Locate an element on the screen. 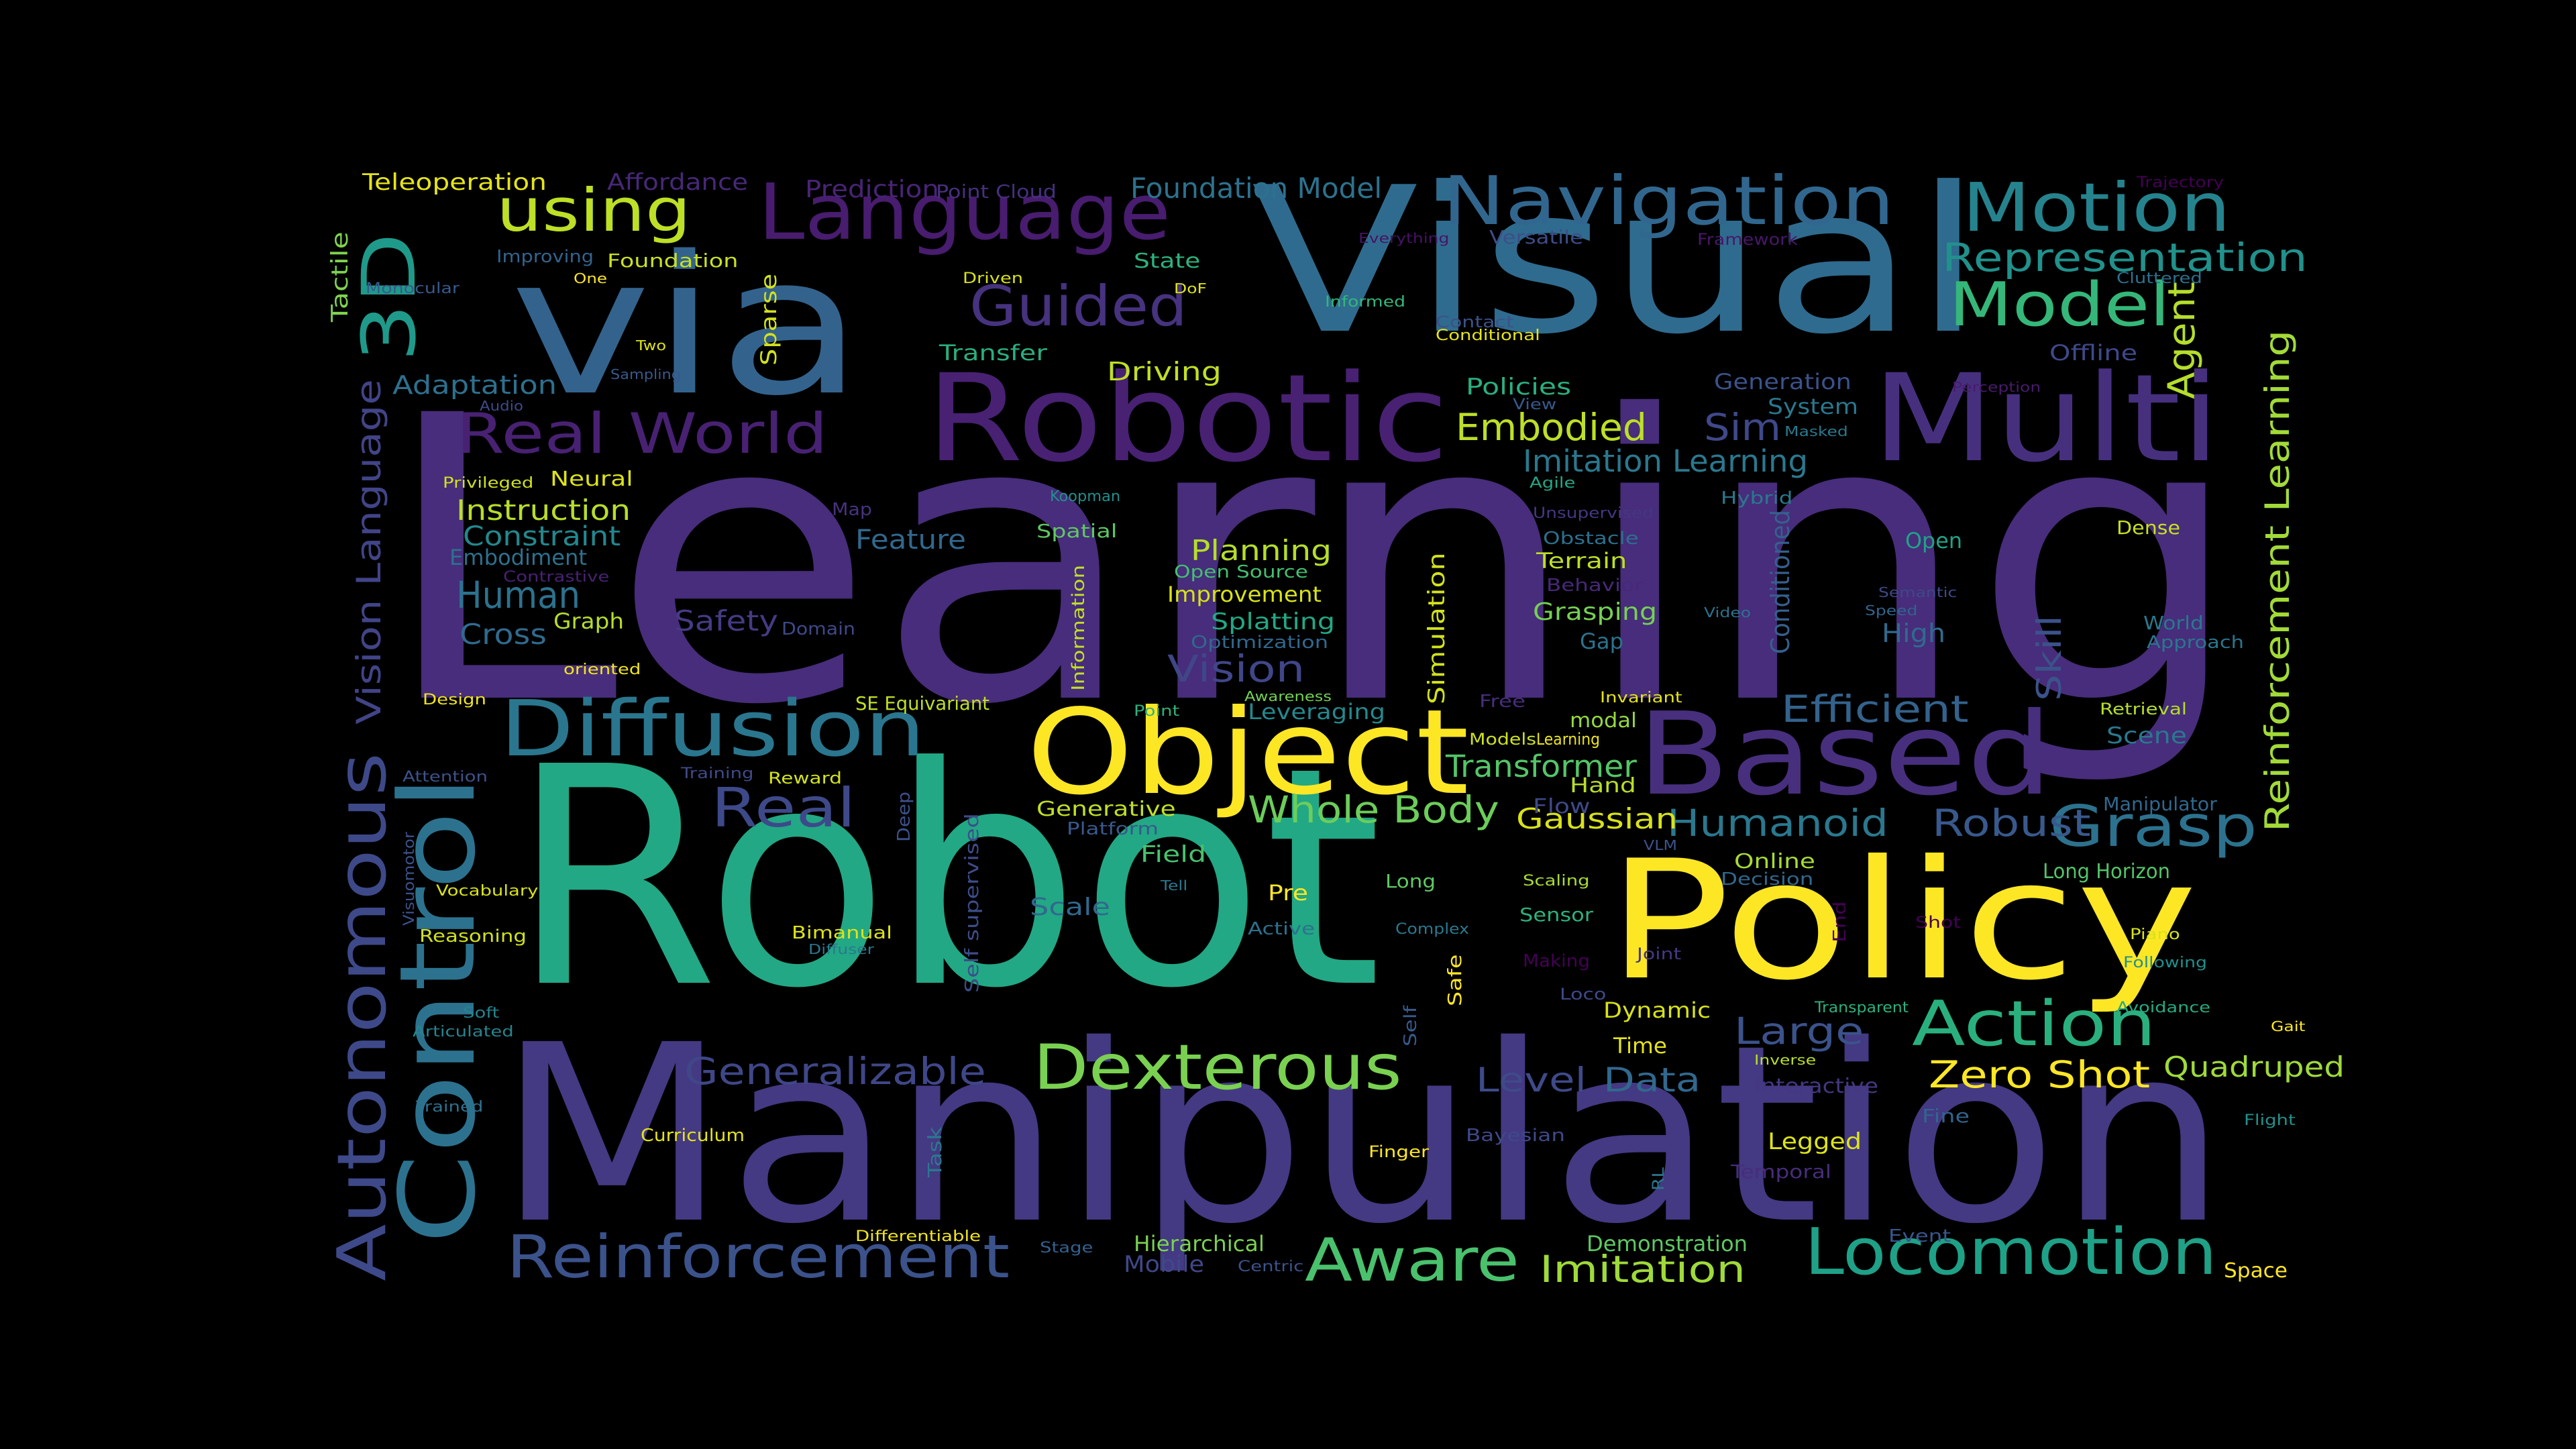 The height and width of the screenshot is (1449, 2576). word-action: Action is located at coordinates (2034, 1023).